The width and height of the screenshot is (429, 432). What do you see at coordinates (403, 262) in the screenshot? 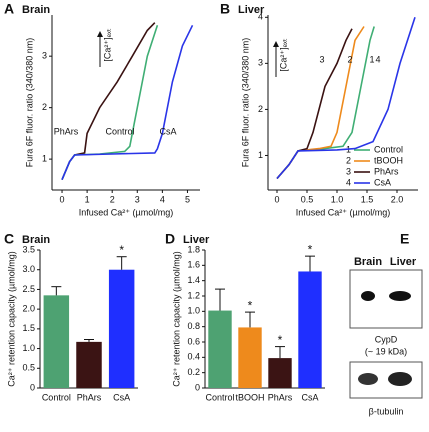
I see `lane-label: Liver` at bounding box center [403, 262].